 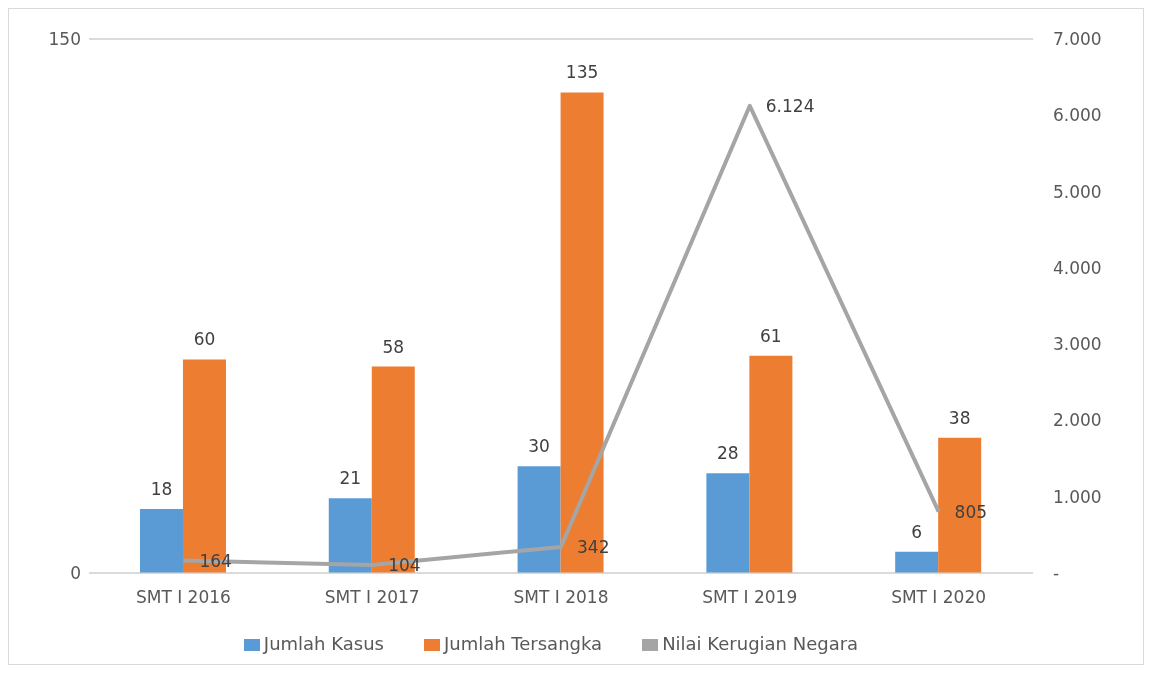 What do you see at coordinates (523, 643) in the screenshot?
I see `legend-label: Jumlah Tersangka` at bounding box center [523, 643].